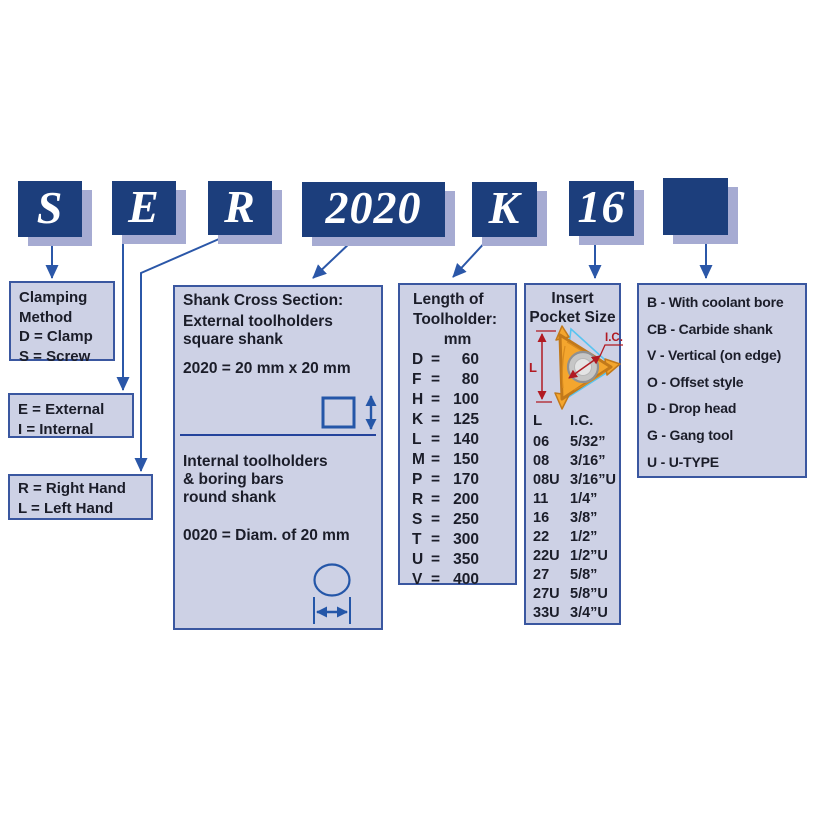  What do you see at coordinates (417, 579) in the screenshot?
I see `length-letter: V` at bounding box center [417, 579].